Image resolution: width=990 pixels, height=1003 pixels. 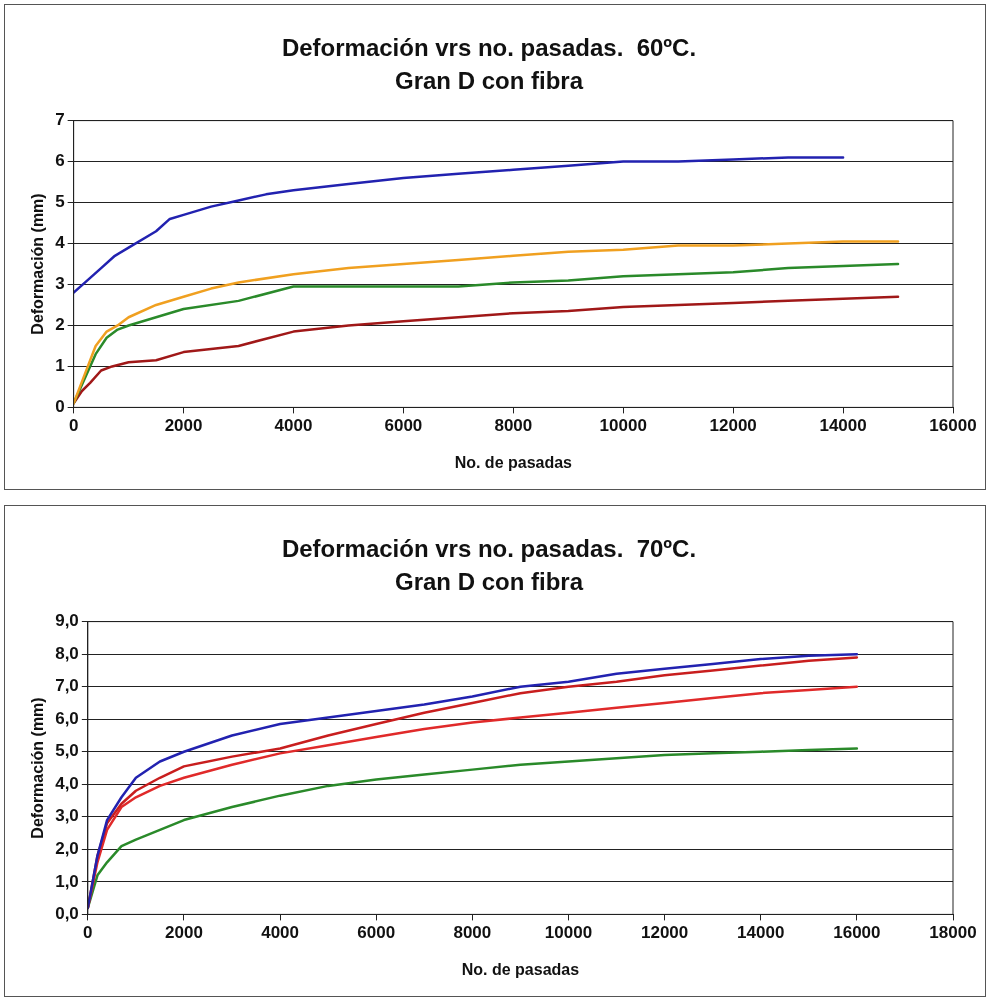 I want to click on y-tick-label: 5,0, so click(x=67, y=751).